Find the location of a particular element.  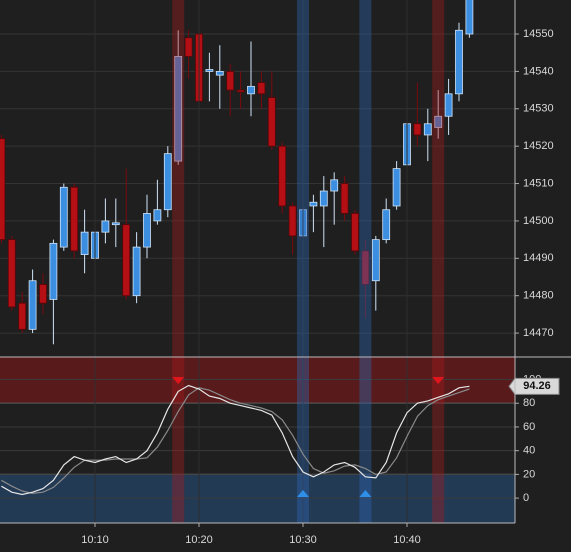

y-tick-label: 14520 is located at coordinates (538, 146).